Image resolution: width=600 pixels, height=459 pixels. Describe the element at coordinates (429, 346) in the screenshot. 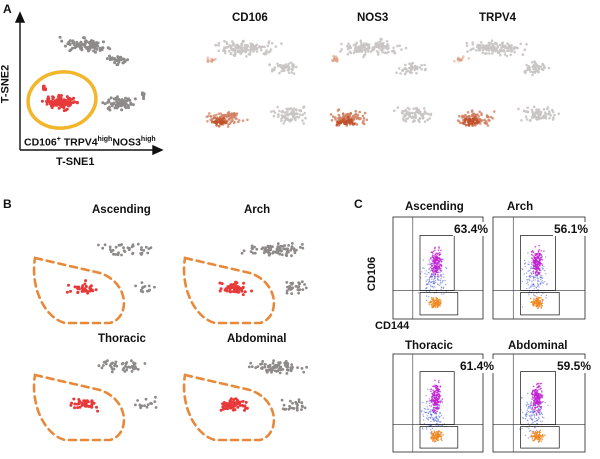

I see `flow-title-thoracic: Thoracic` at that location.